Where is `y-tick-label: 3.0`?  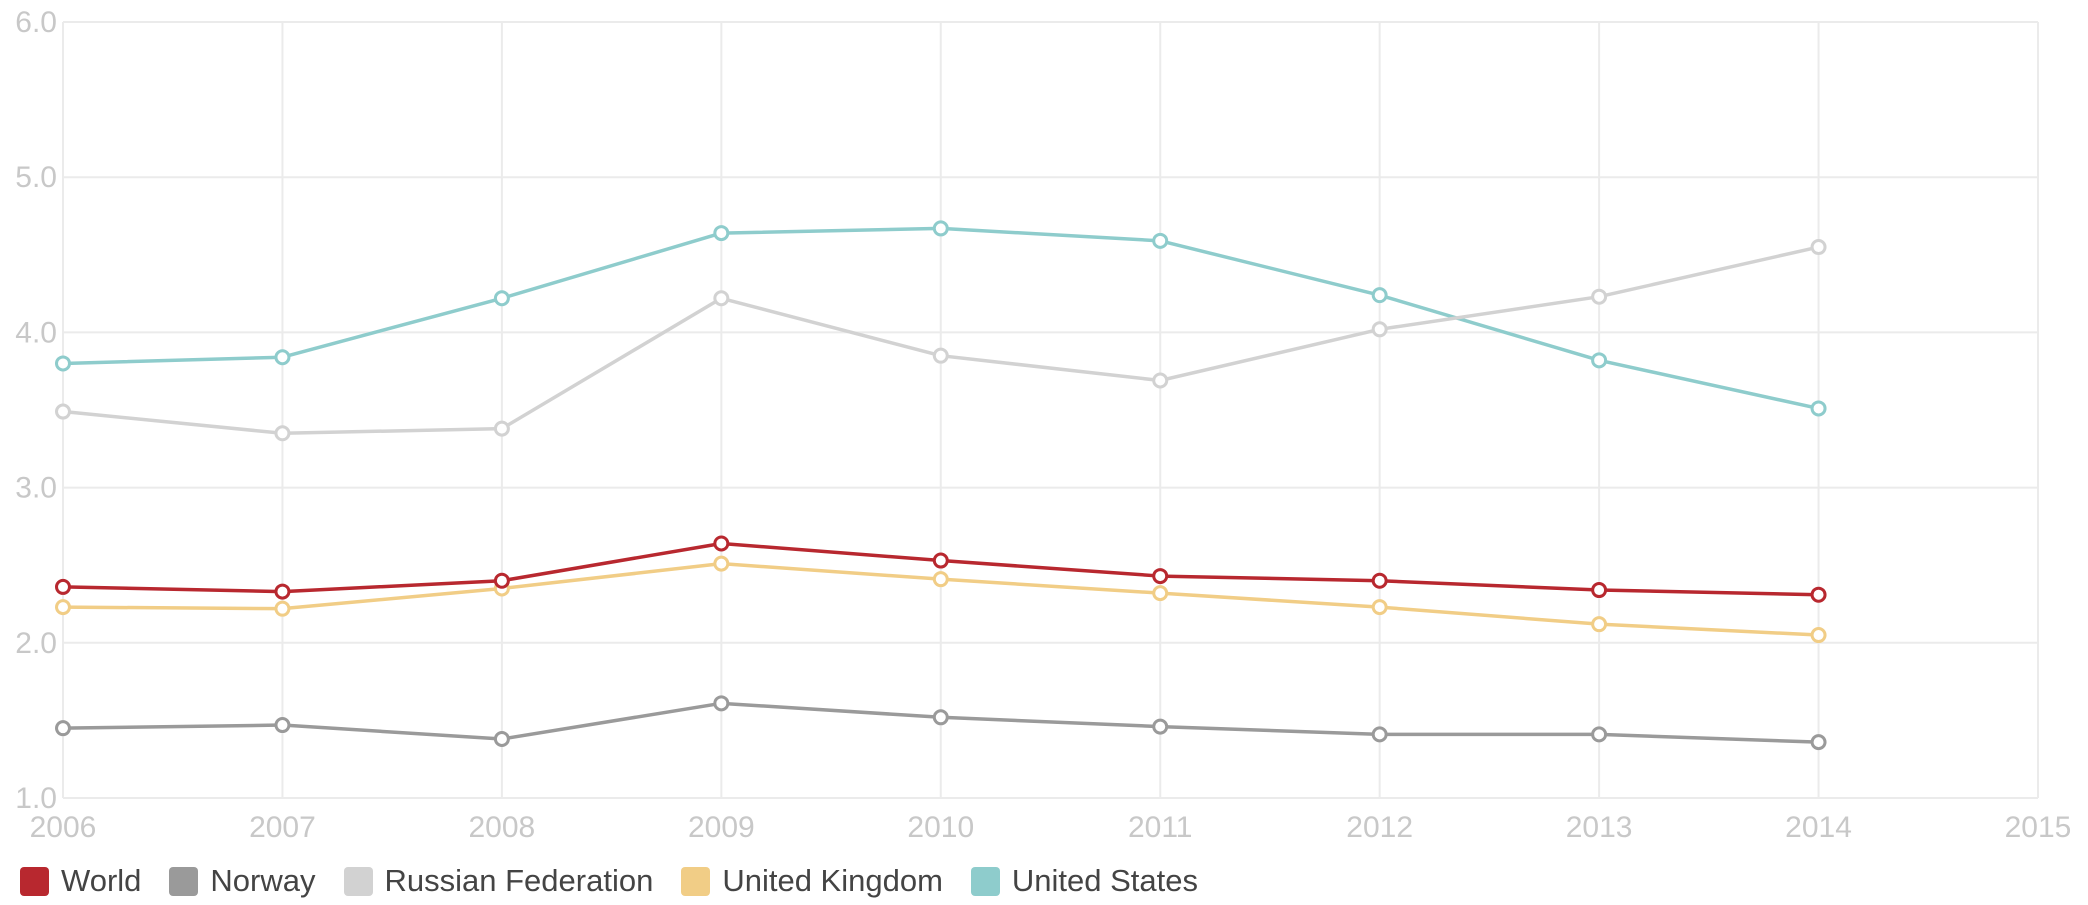
y-tick-label: 3.0 is located at coordinates (36, 488).